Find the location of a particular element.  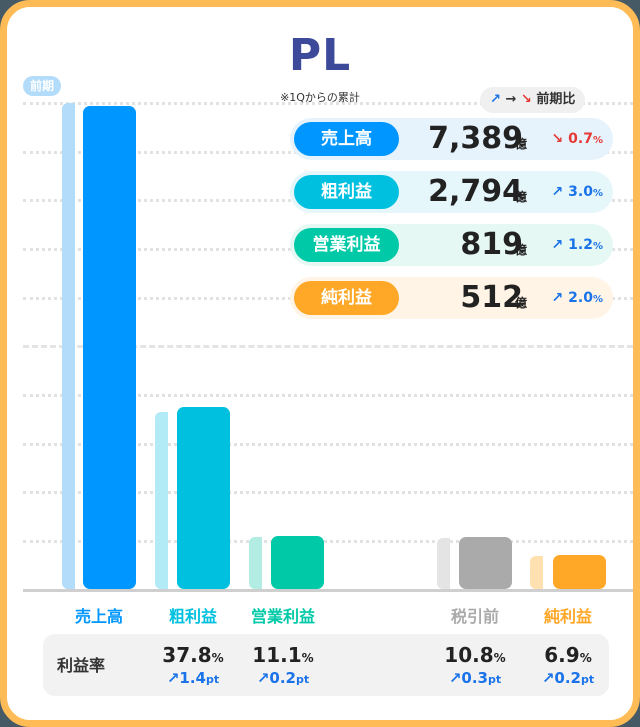

category-label-sales: 売上高 is located at coordinates (98, 616).